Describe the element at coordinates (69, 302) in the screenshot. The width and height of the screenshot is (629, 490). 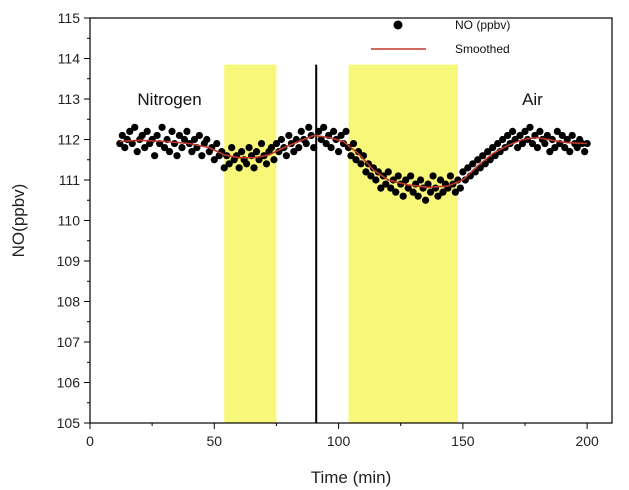
I see `y-tick-label: 108` at that location.